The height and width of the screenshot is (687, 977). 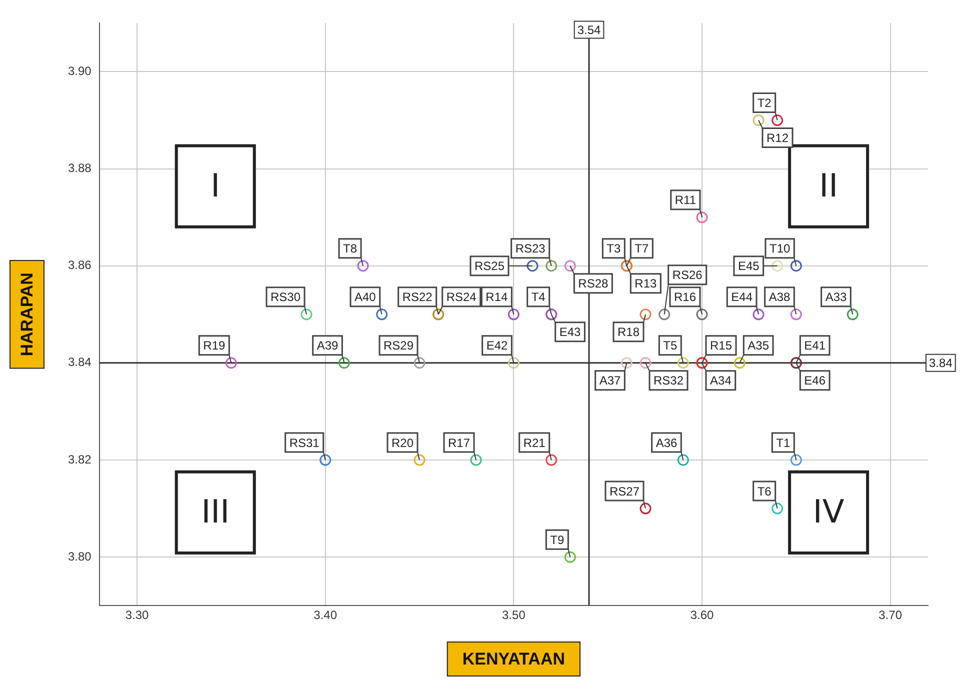 What do you see at coordinates (641, 249) in the screenshot?
I see `annotation: T7` at bounding box center [641, 249].